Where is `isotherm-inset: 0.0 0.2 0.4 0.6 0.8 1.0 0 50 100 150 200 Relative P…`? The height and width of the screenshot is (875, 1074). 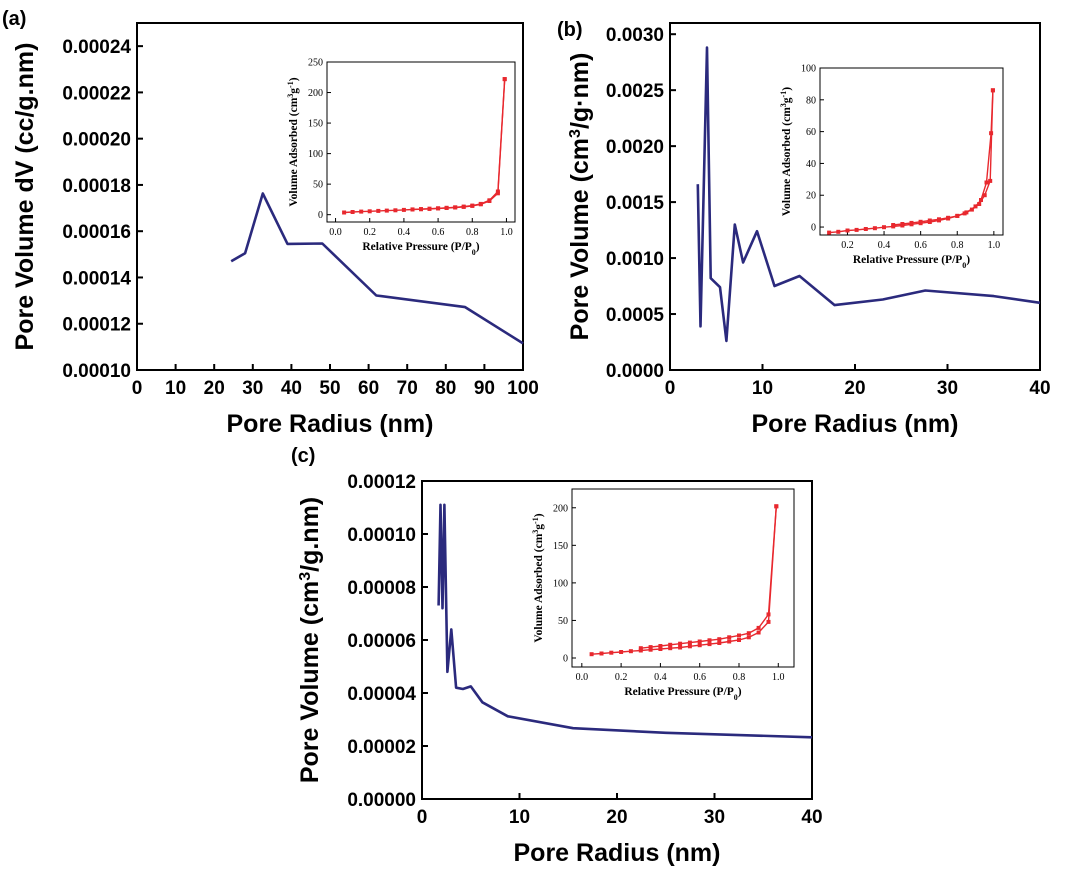 isotherm-inset: 0.0 0.2 0.4 0.6 0.8 1.0 0 50 100 150 200 Relative P… is located at coordinates (663, 595).